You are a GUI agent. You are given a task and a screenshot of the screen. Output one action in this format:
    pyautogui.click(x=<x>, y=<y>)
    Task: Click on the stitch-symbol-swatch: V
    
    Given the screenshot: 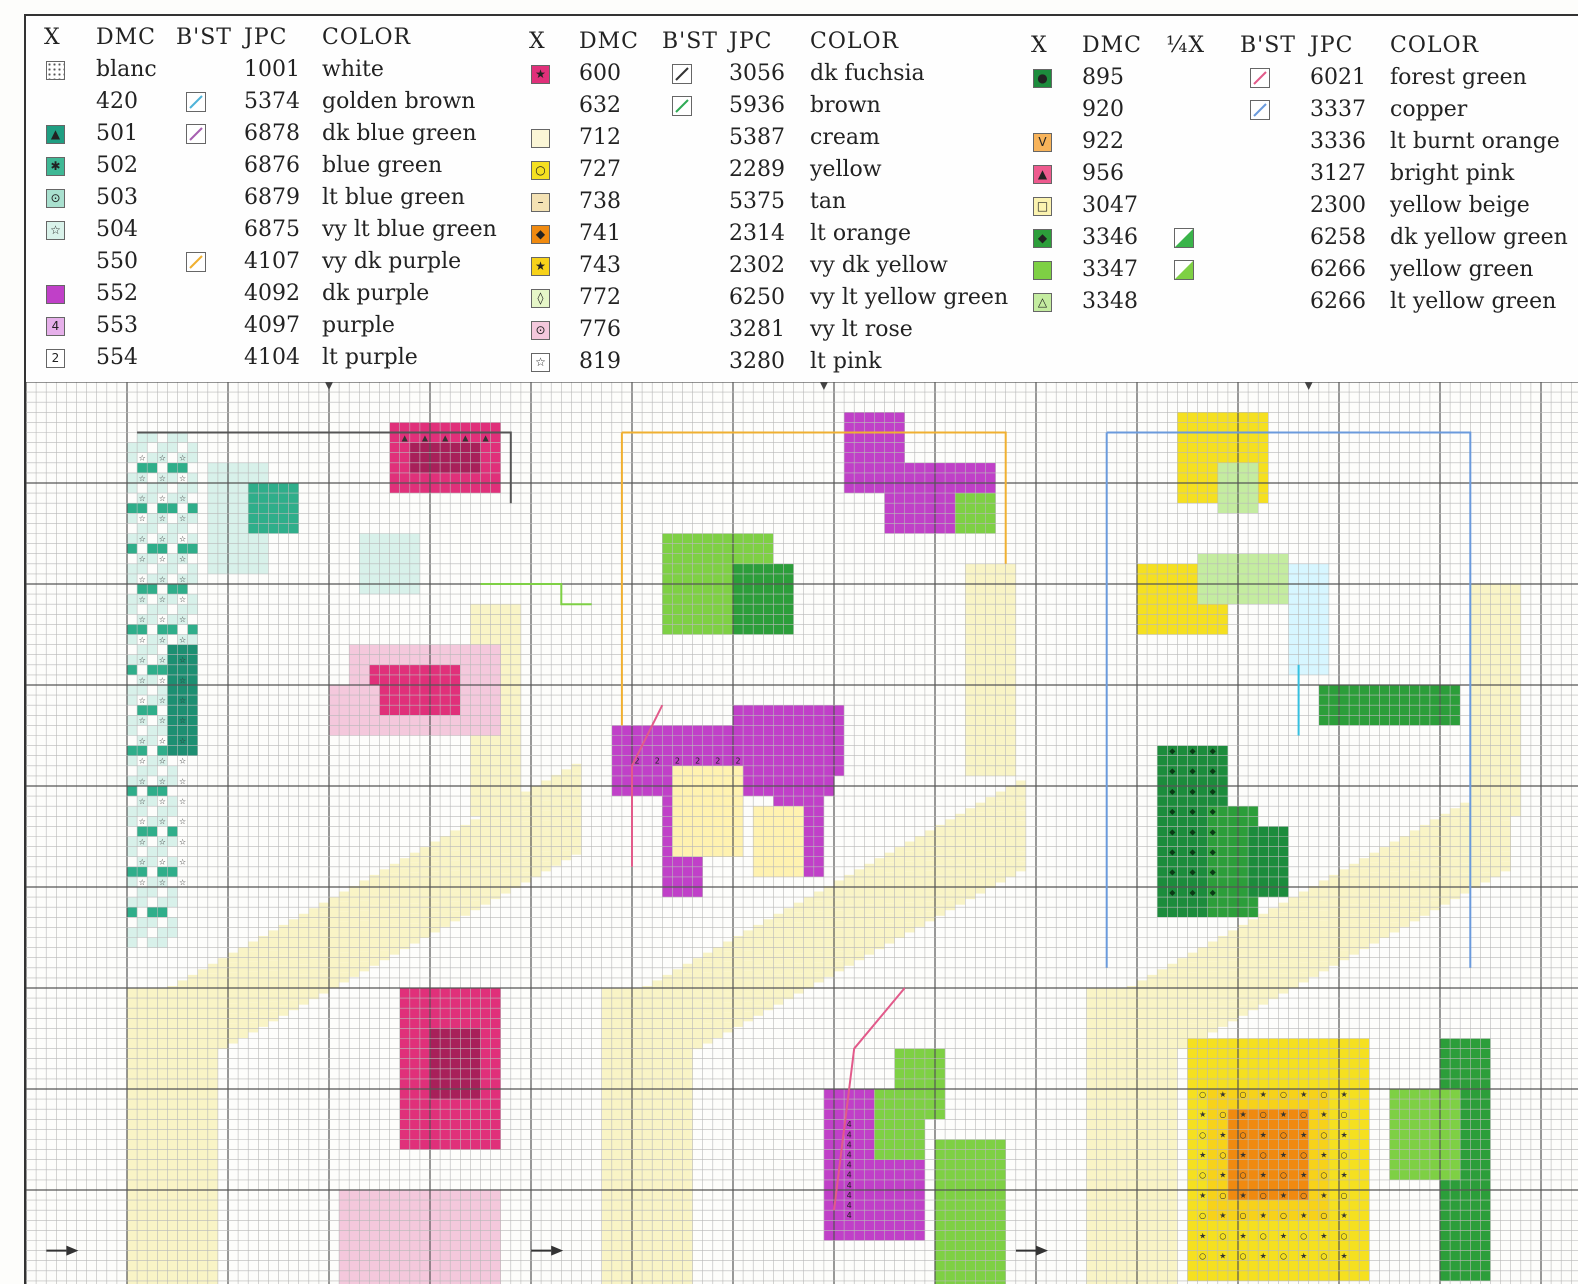 What is the action you would take?
    pyautogui.click(x=1042, y=142)
    